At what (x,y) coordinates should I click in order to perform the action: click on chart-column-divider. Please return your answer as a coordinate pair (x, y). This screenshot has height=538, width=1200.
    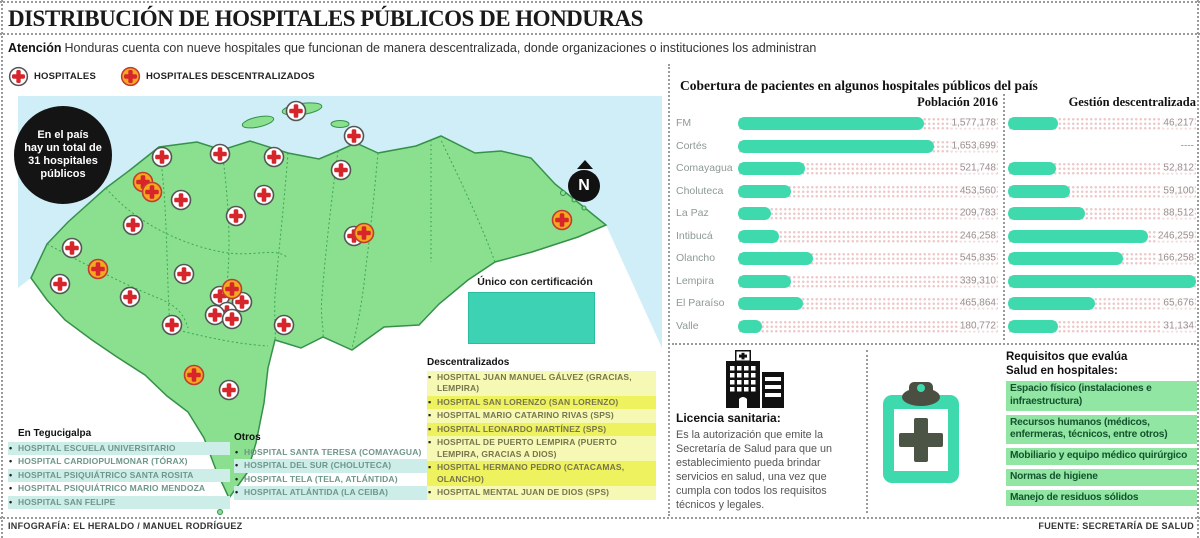
    Looking at the image, I should click on (1004, 217).